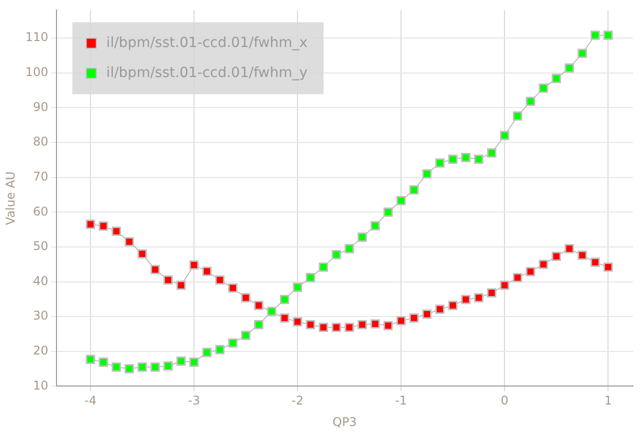 This screenshot has height=434, width=640. I want to click on x-tick-label: 1, so click(608, 401).